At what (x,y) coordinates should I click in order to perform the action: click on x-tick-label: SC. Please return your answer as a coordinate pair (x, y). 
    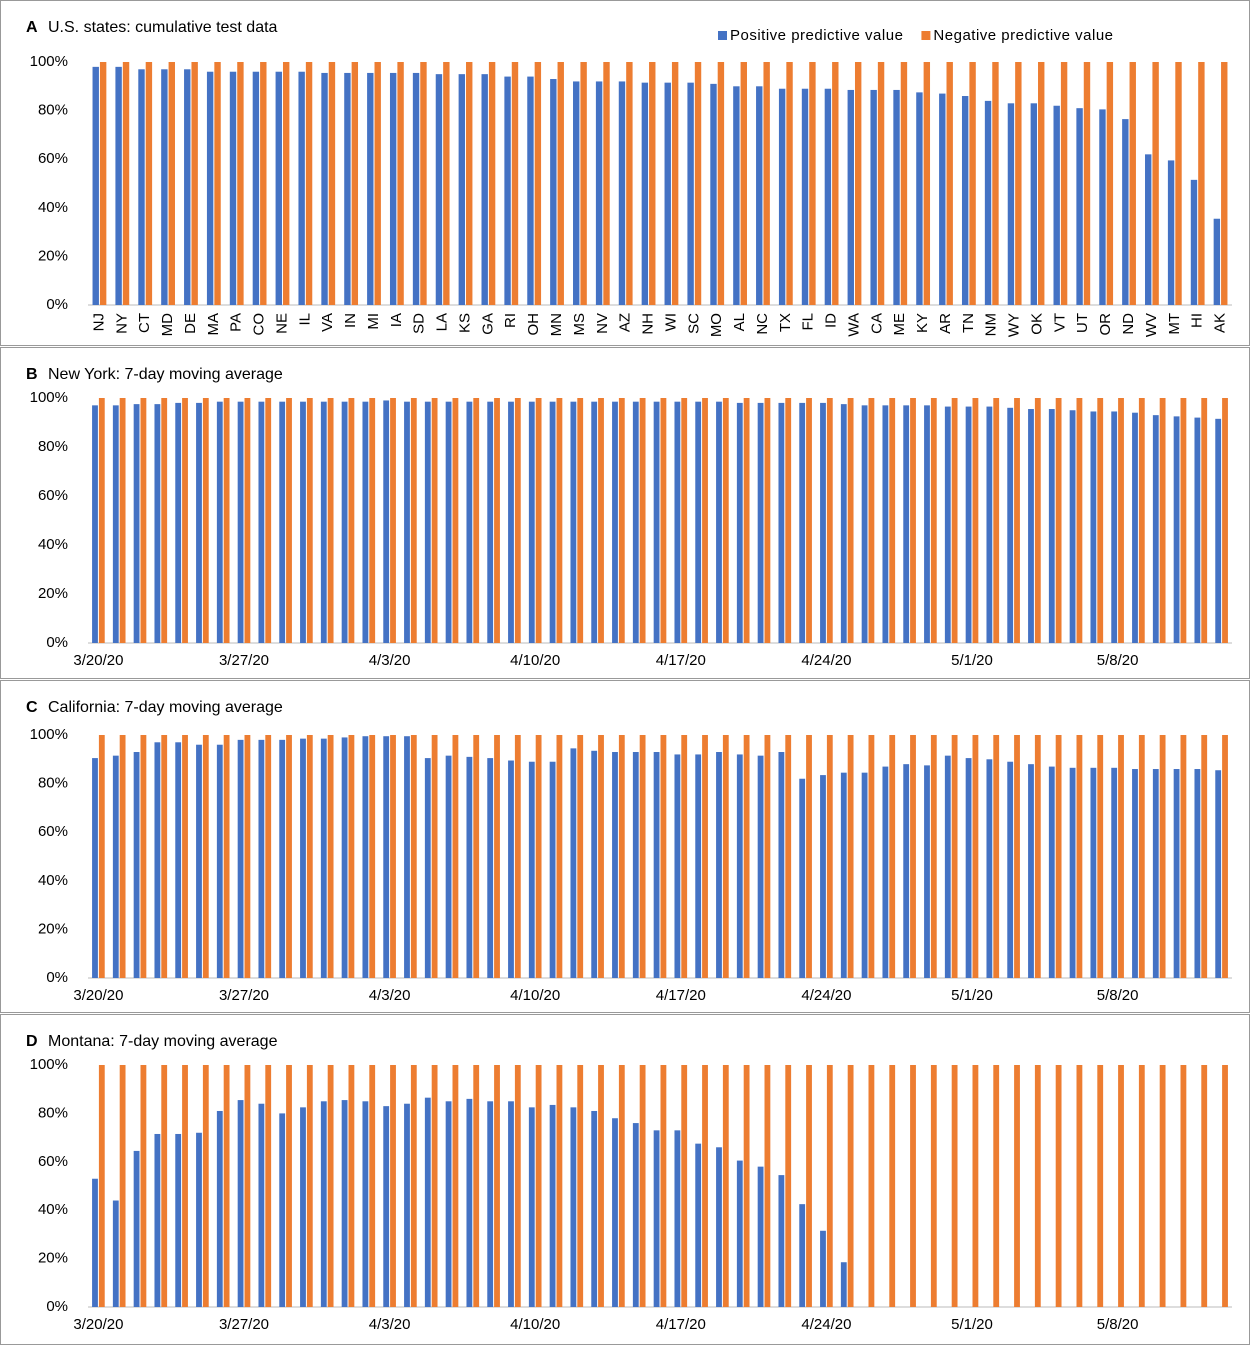
    Looking at the image, I should click on (693, 323).